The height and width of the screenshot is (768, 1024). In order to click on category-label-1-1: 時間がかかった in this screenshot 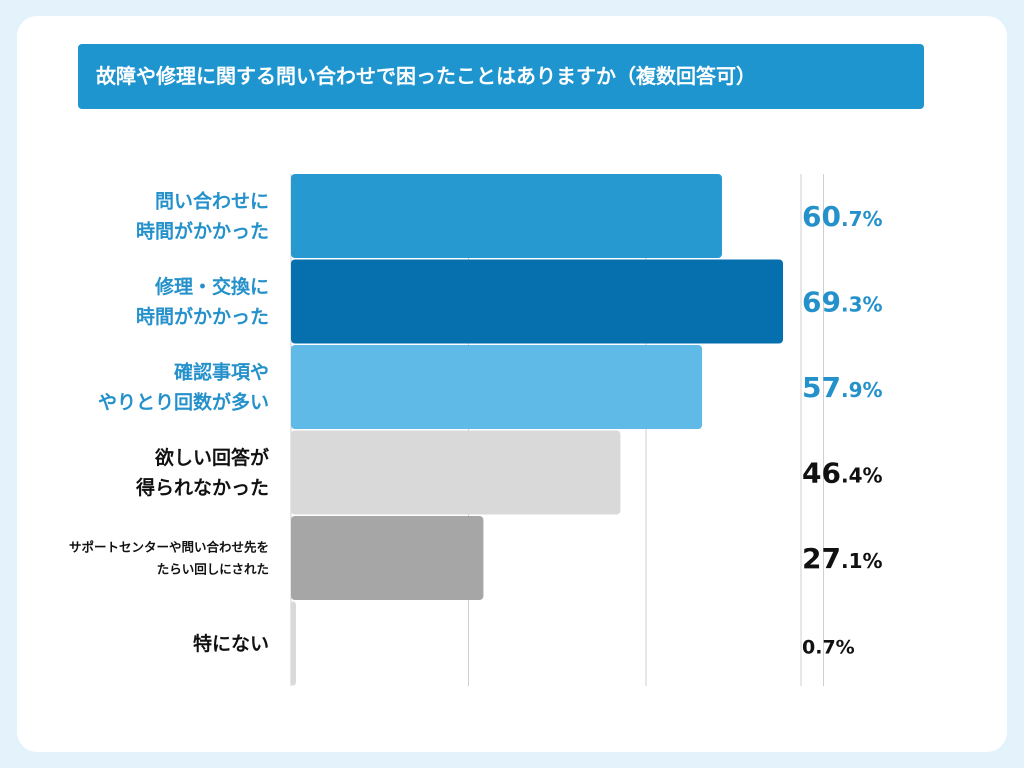, I will do `click(202, 316)`.